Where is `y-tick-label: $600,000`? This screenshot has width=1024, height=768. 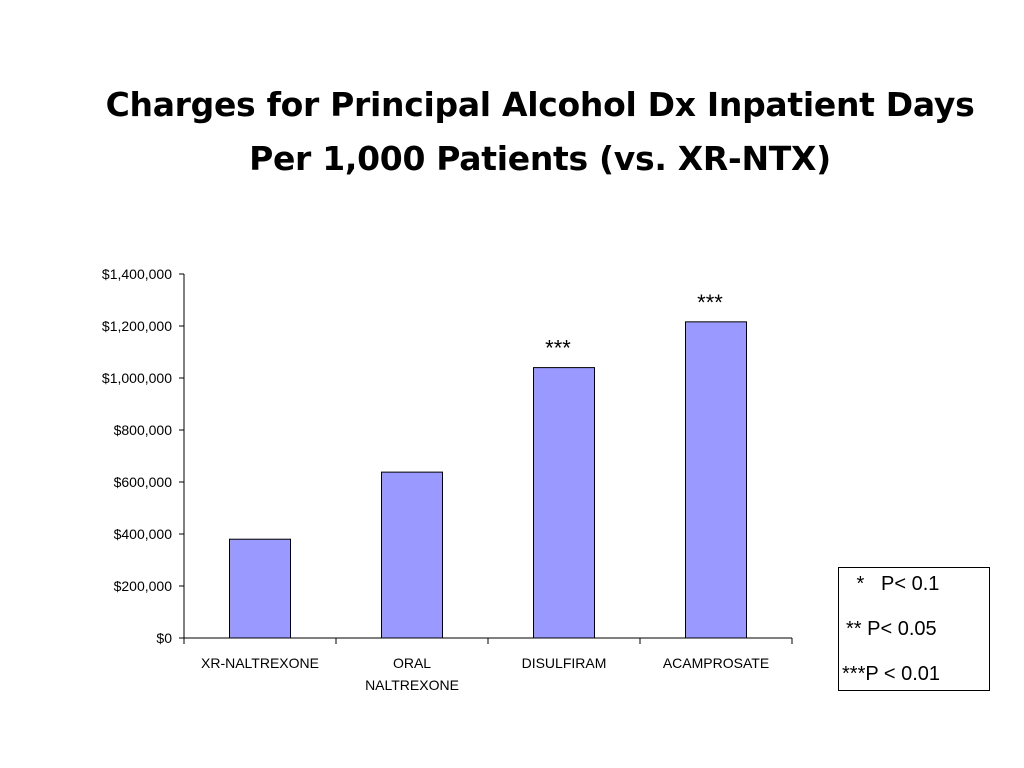
y-tick-label: $600,000 is located at coordinates (143, 482).